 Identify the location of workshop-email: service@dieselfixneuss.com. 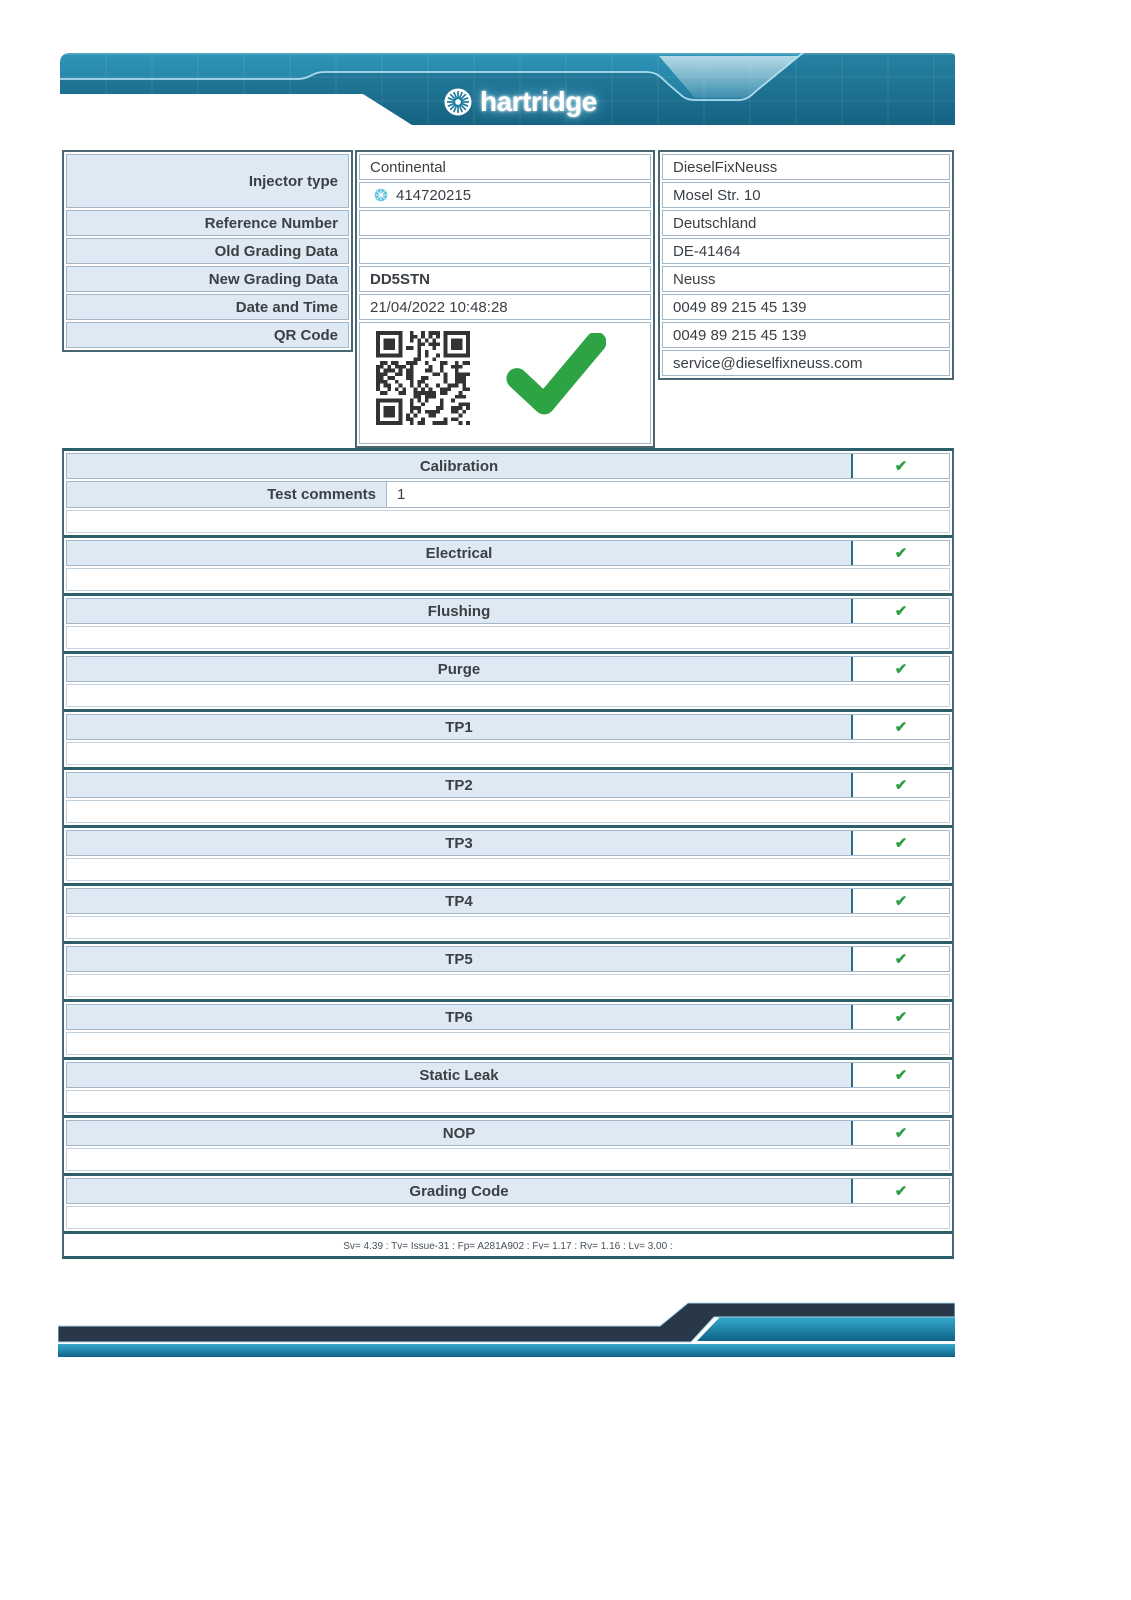
(806, 363).